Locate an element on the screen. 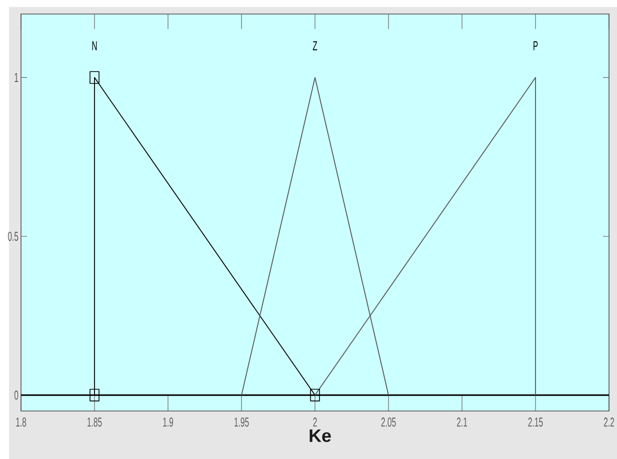 This screenshot has width=617, height=459. x-tick-label: 2.15 is located at coordinates (535, 422).